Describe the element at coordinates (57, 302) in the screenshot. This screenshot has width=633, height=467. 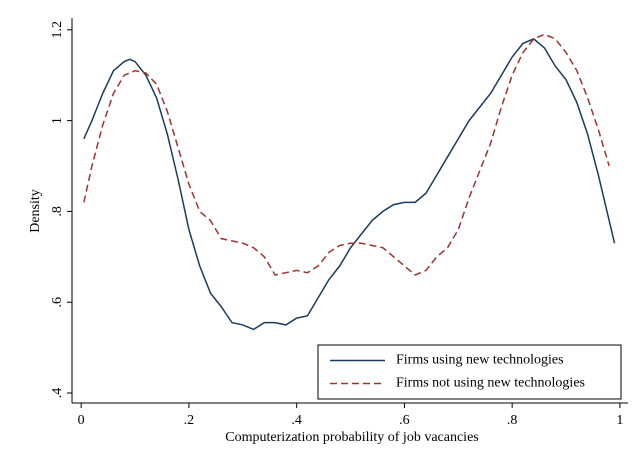
I see `y-tick-label: .6` at that location.